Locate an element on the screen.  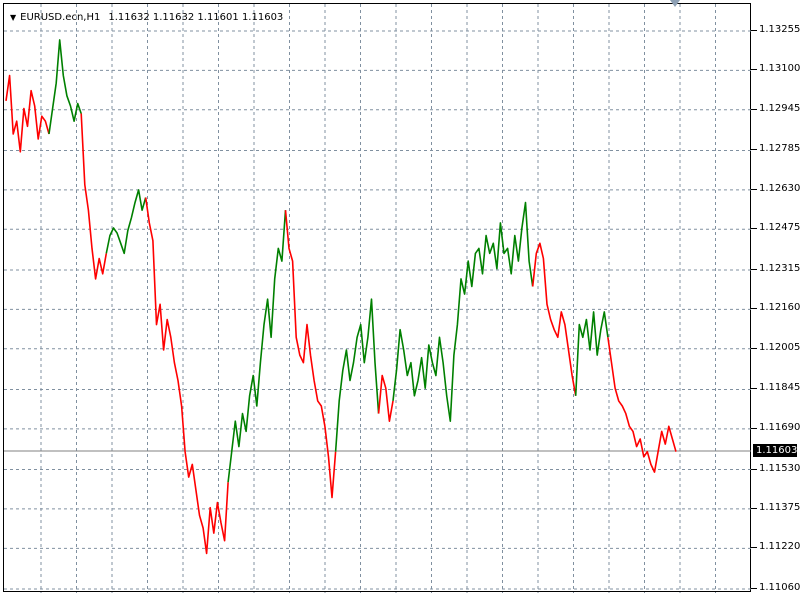
current-price-label: 1.11603 is located at coordinates (775, 450).